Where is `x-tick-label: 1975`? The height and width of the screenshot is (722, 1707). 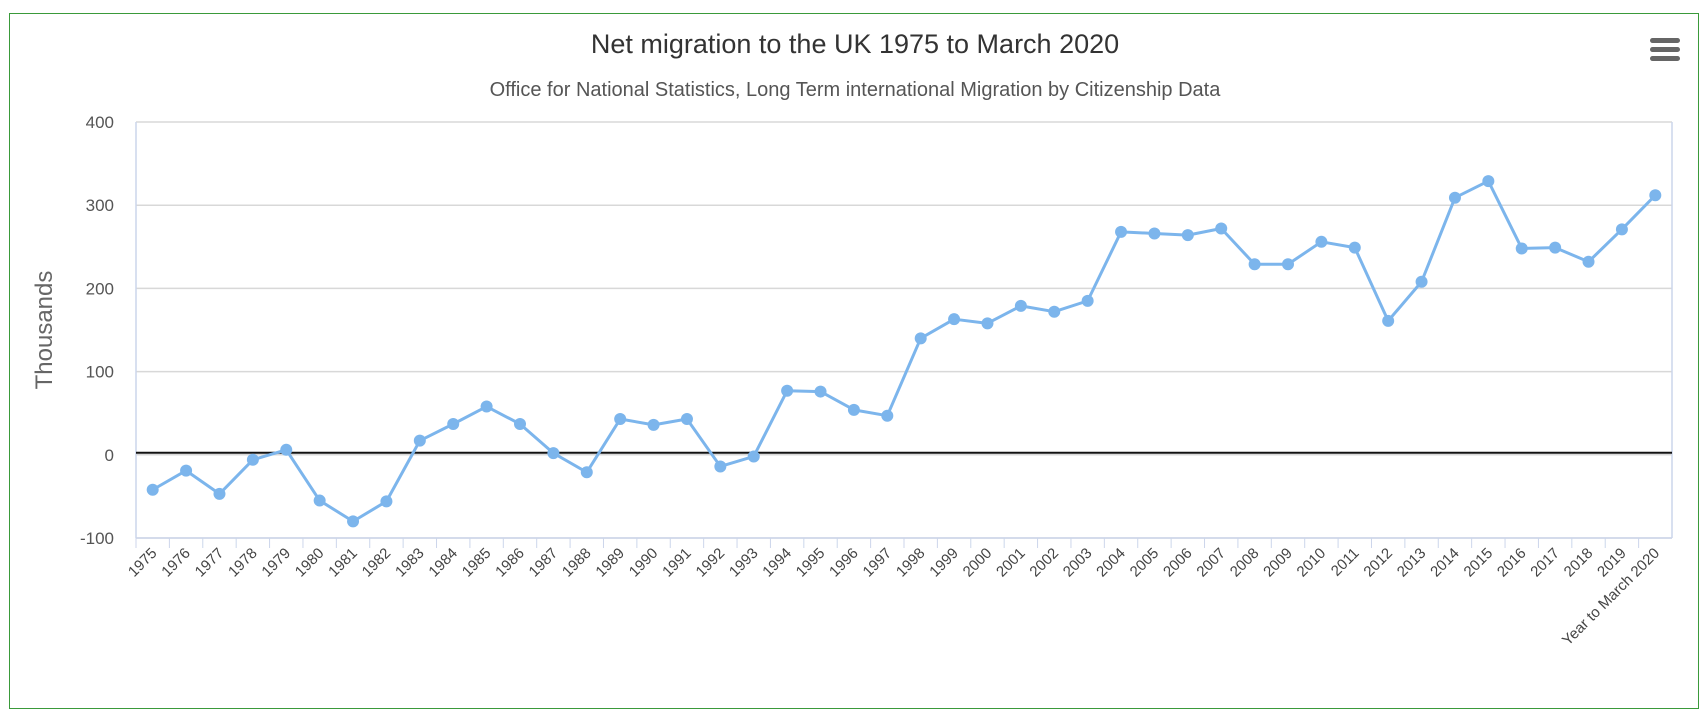
x-tick-label: 1975 is located at coordinates (143, 563).